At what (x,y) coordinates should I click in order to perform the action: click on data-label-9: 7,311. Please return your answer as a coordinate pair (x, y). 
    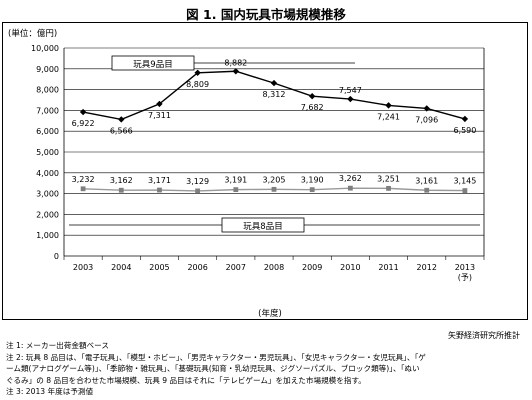
    Looking at the image, I should click on (159, 115).